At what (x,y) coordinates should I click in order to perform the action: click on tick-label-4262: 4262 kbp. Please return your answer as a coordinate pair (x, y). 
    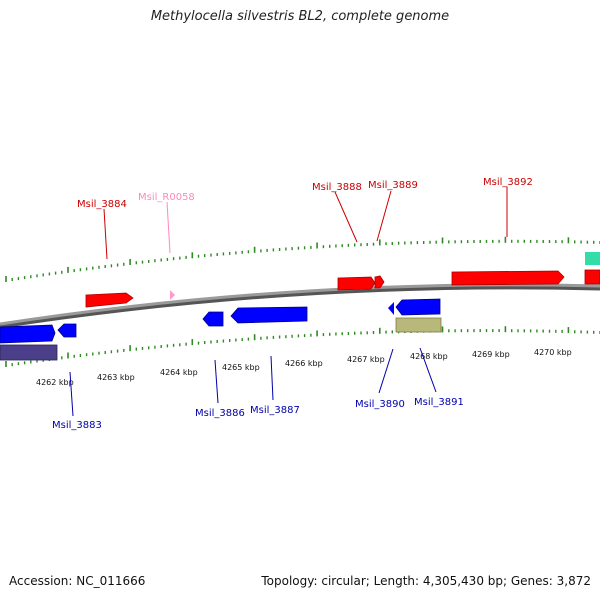
    Looking at the image, I should click on (55, 382).